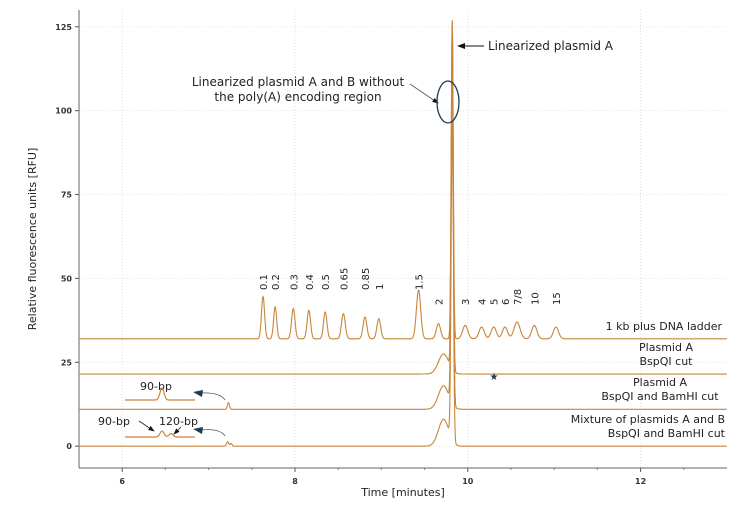 This screenshot has width=750, height=509. Describe the element at coordinates (366, 279) in the screenshot. I see `ladder-label: 0.85` at that location.